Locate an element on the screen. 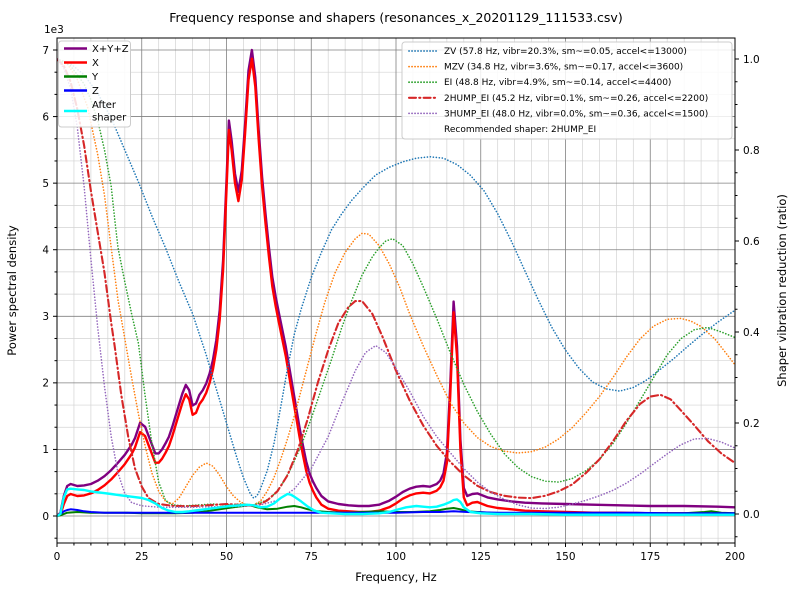  recommended-shaper-note: Recommended shaper: 2HUMP_EI is located at coordinates (520, 130).